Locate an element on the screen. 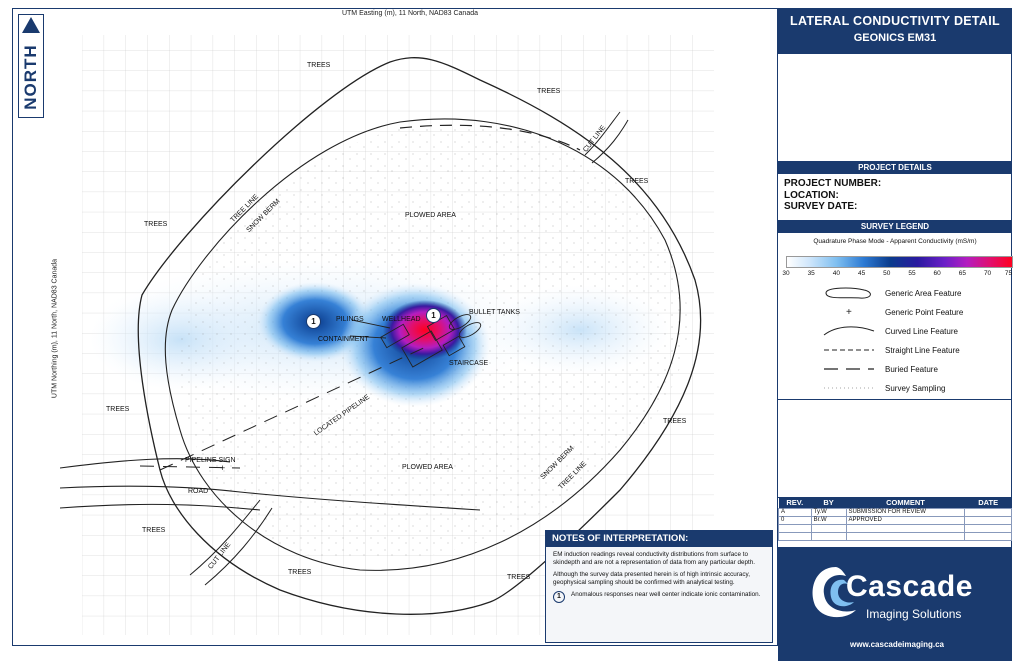 The image size is (1024, 661). pipeline-sign-point-icon: + is located at coordinates (222, 468).